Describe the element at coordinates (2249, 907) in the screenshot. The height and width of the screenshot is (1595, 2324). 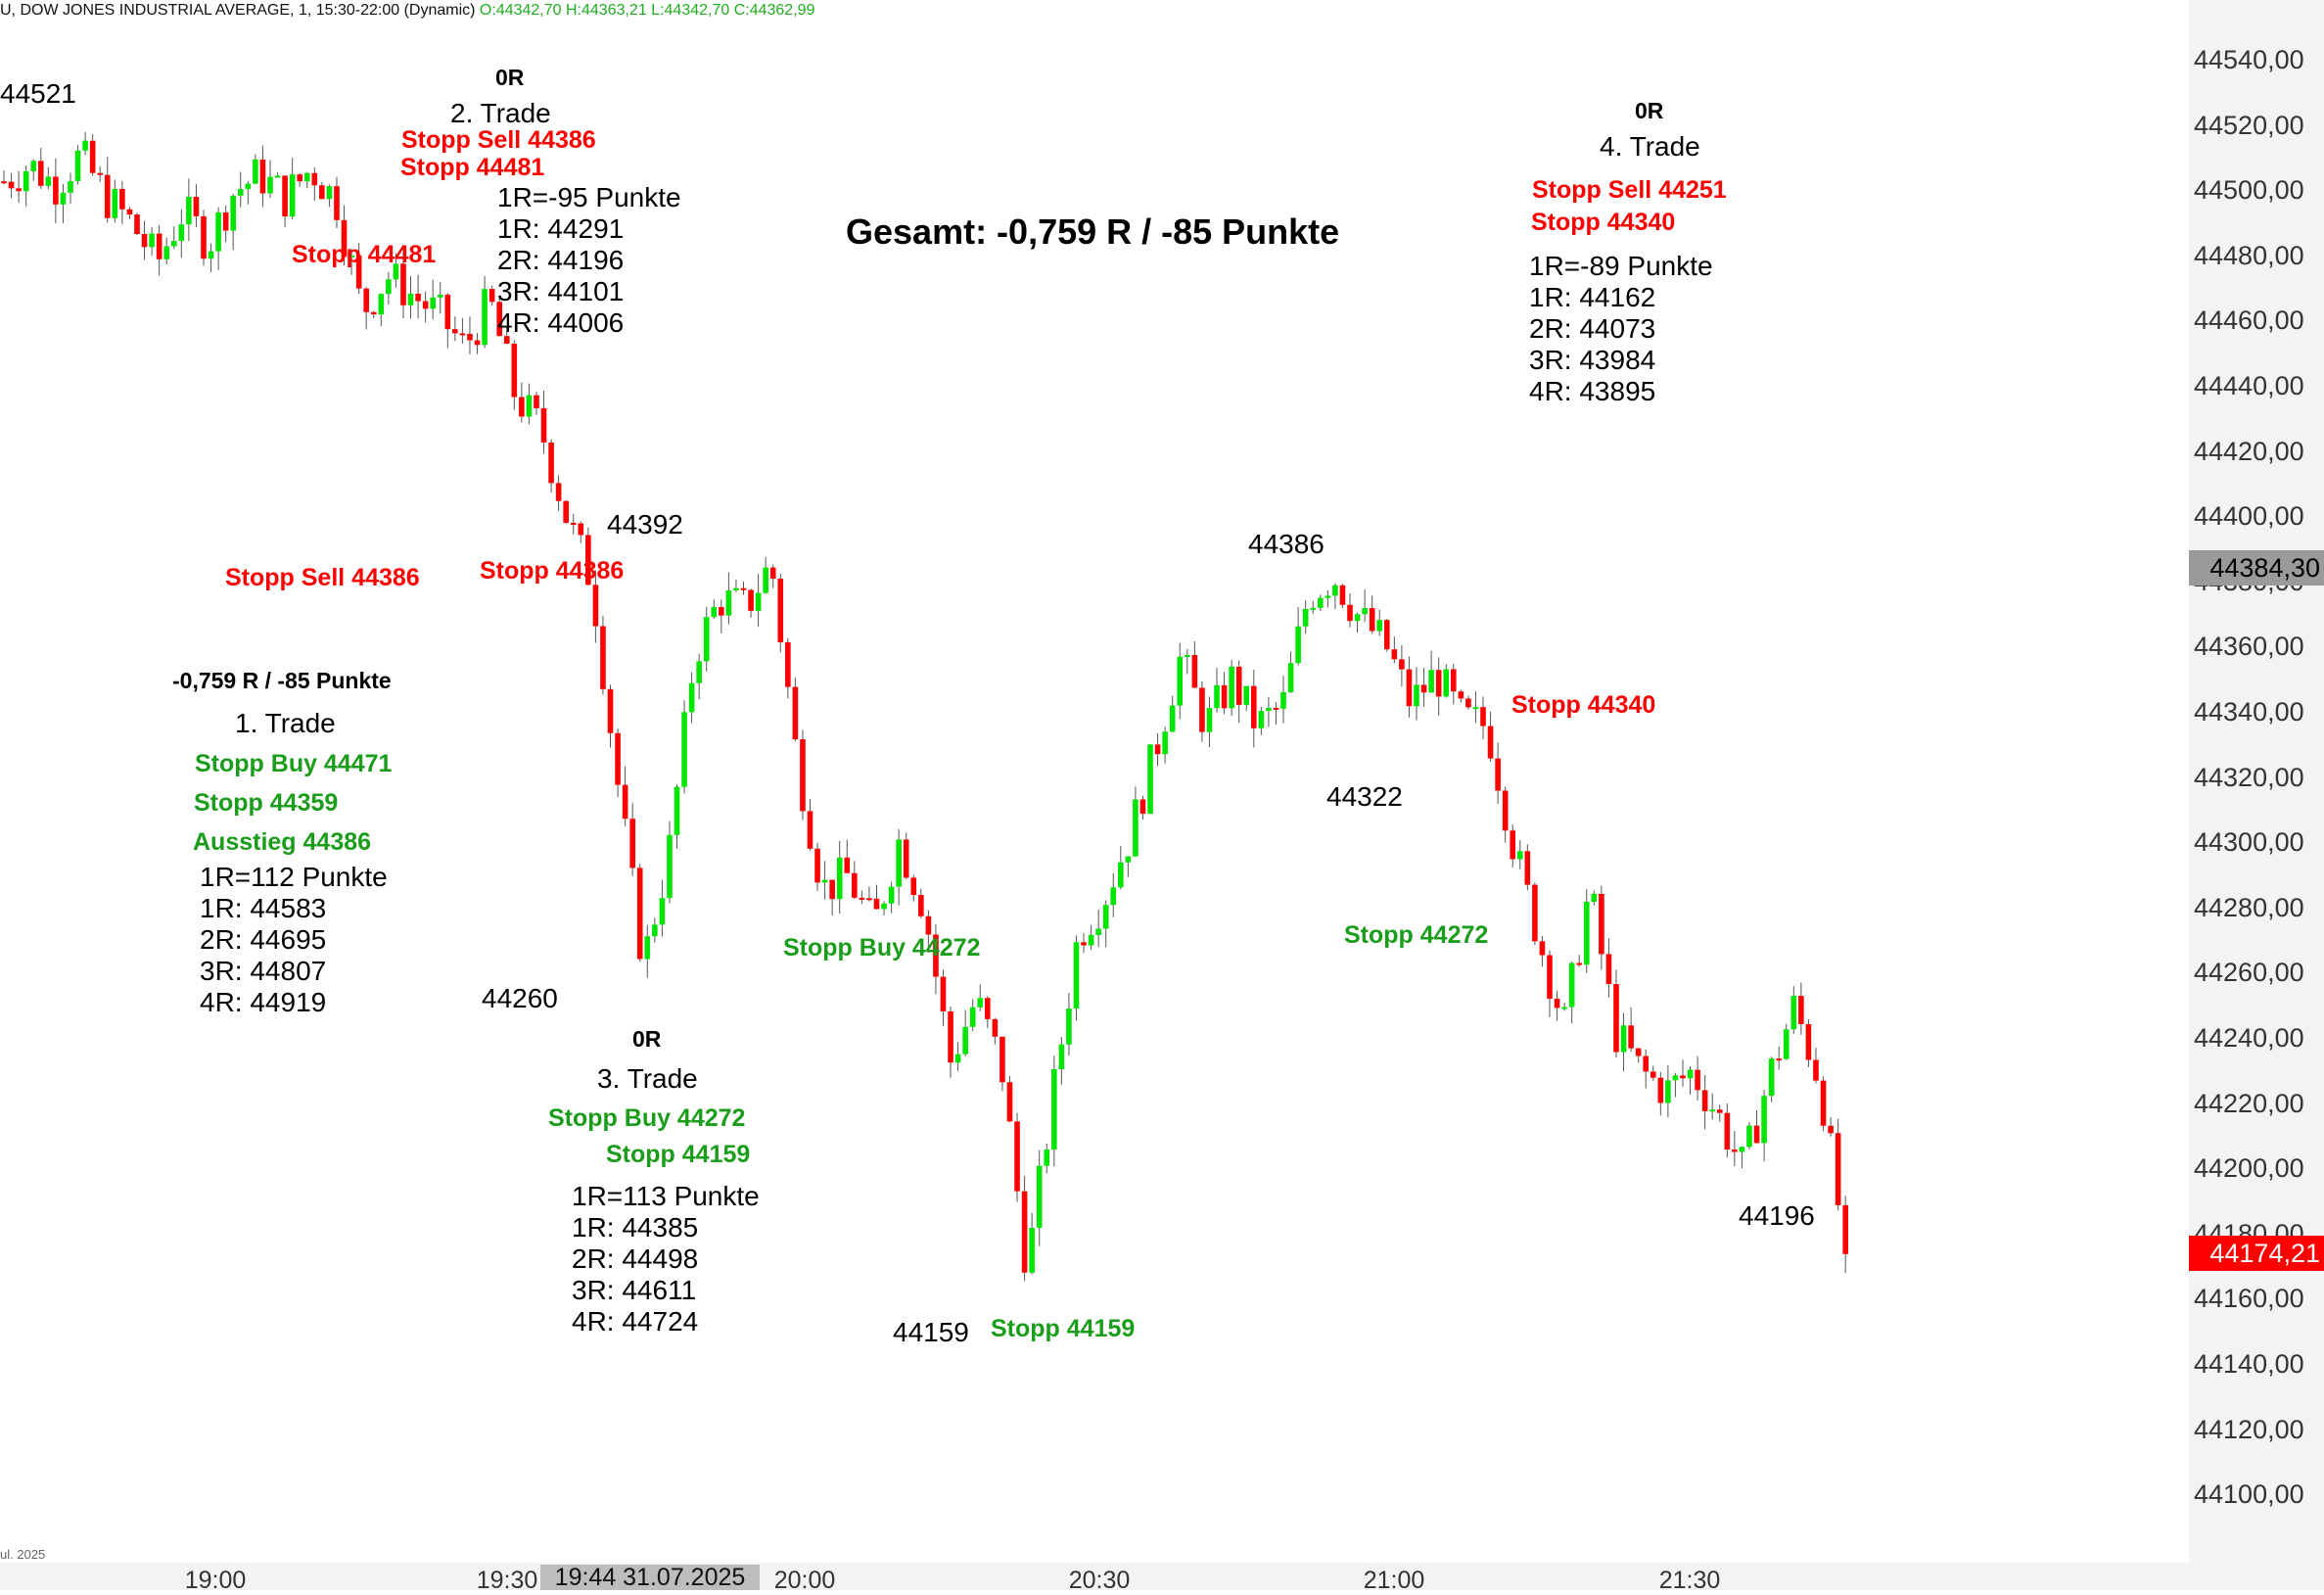
I see `price-tick-label: 44280,00` at that location.